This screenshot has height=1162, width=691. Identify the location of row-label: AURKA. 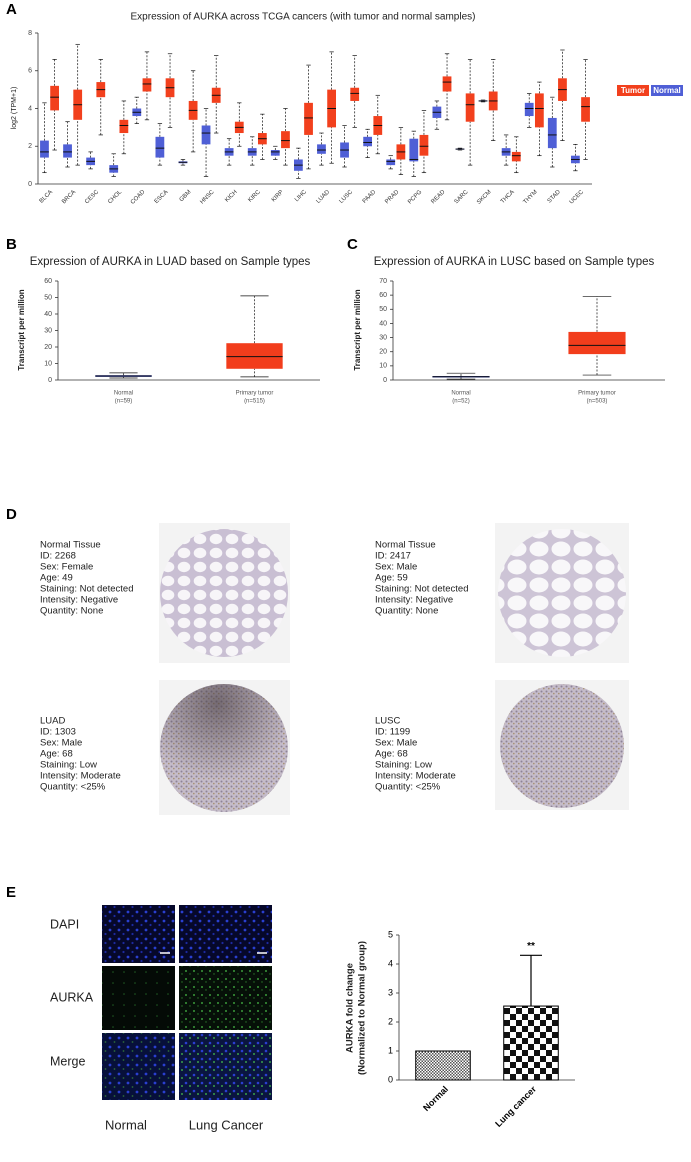
(72, 997).